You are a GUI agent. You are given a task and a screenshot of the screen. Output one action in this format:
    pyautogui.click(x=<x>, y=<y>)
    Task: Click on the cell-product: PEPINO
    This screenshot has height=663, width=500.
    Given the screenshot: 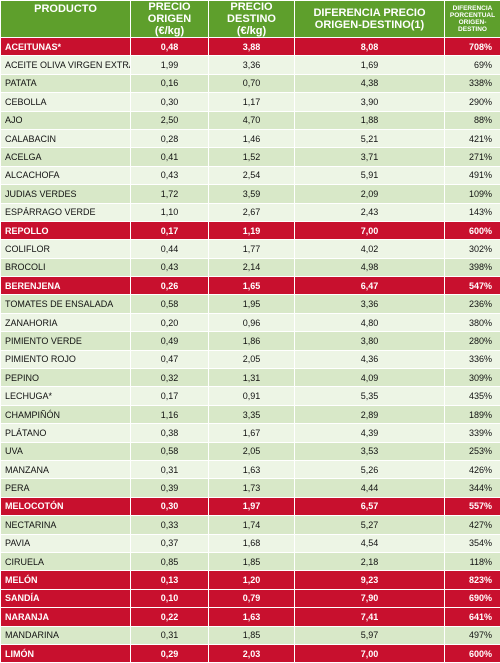 What is the action you would take?
    pyautogui.click(x=66, y=378)
    